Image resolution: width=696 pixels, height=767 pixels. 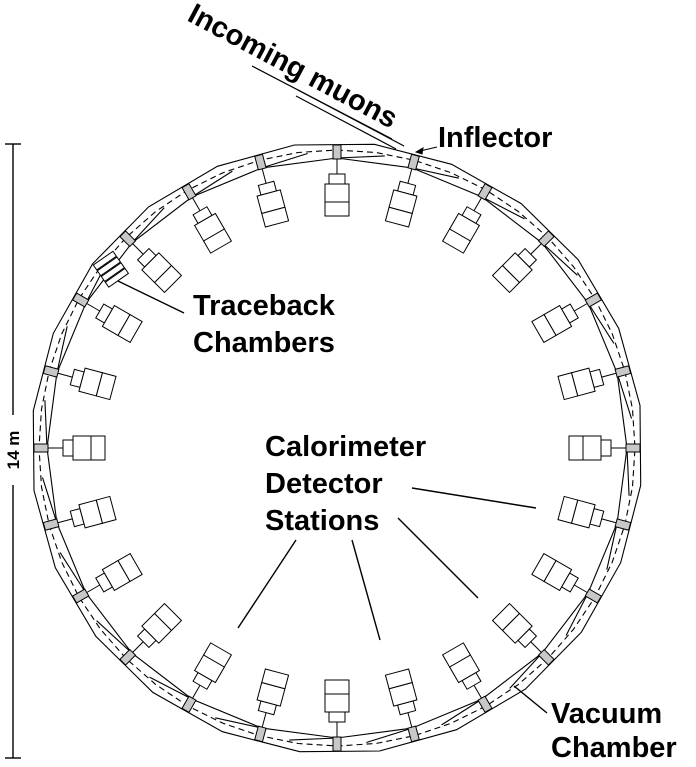 What do you see at coordinates (324, 484) in the screenshot?
I see `calorimeter-label-line2: Detector` at bounding box center [324, 484].